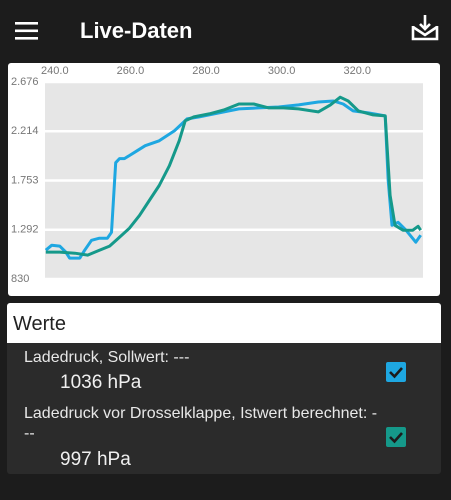 Image resolution: width=451 pixels, height=500 pixels. I want to click on app-title: Live-Daten, so click(136, 30).